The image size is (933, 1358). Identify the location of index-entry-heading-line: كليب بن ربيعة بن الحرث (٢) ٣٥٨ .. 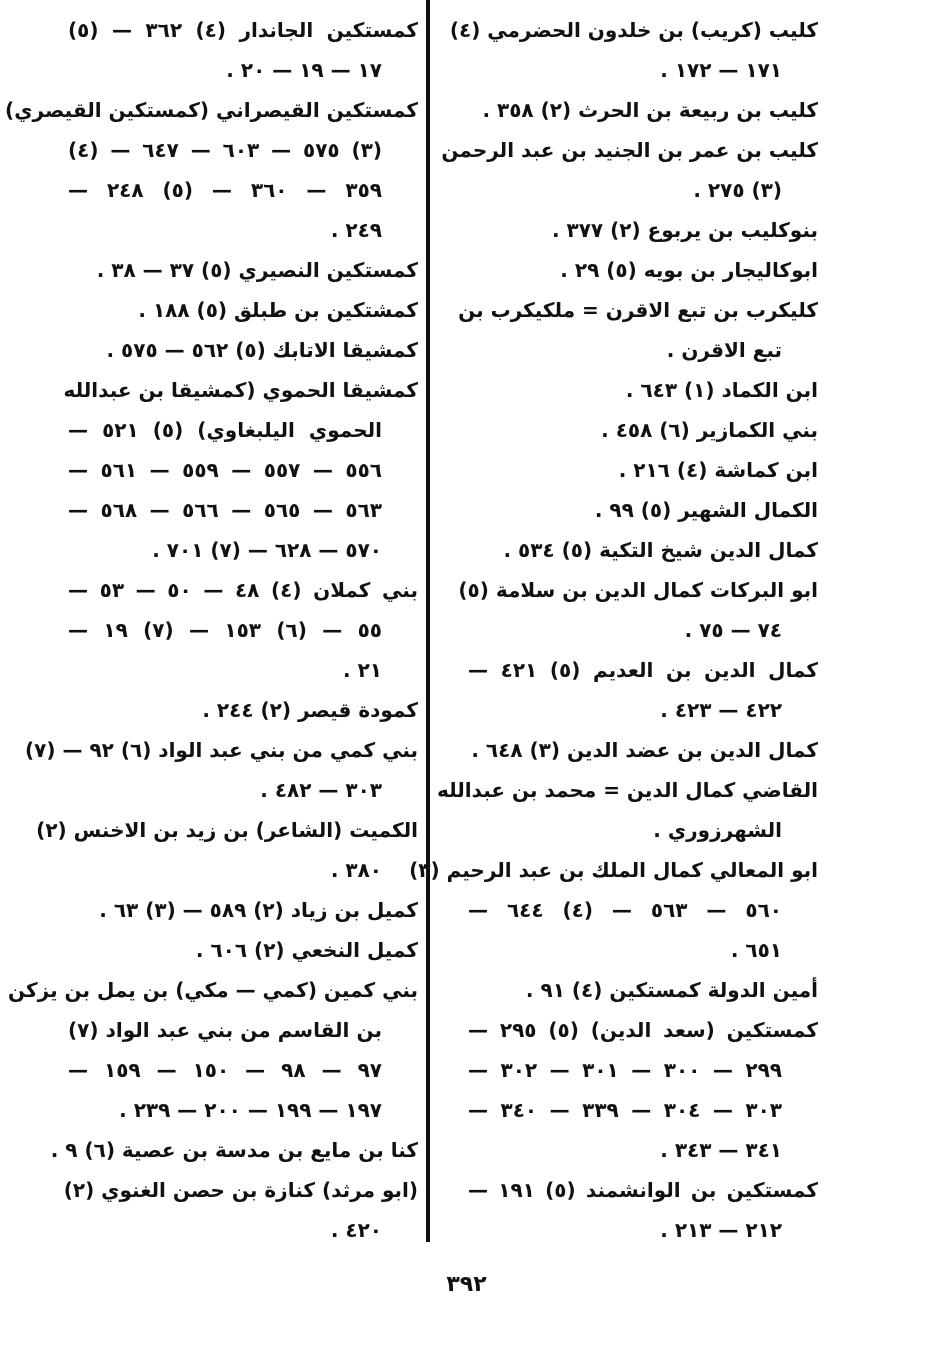
(650, 110).